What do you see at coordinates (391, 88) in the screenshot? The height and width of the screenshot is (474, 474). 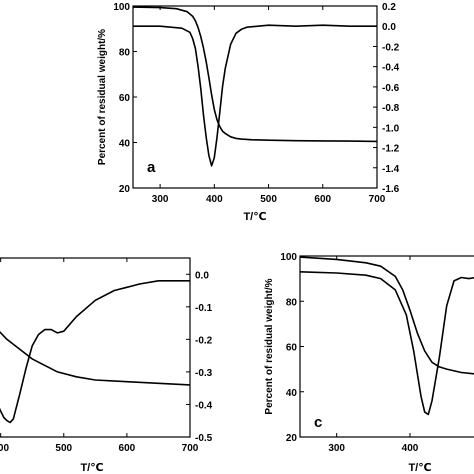 I see `y-right-tick-label: -0.6` at bounding box center [391, 88].